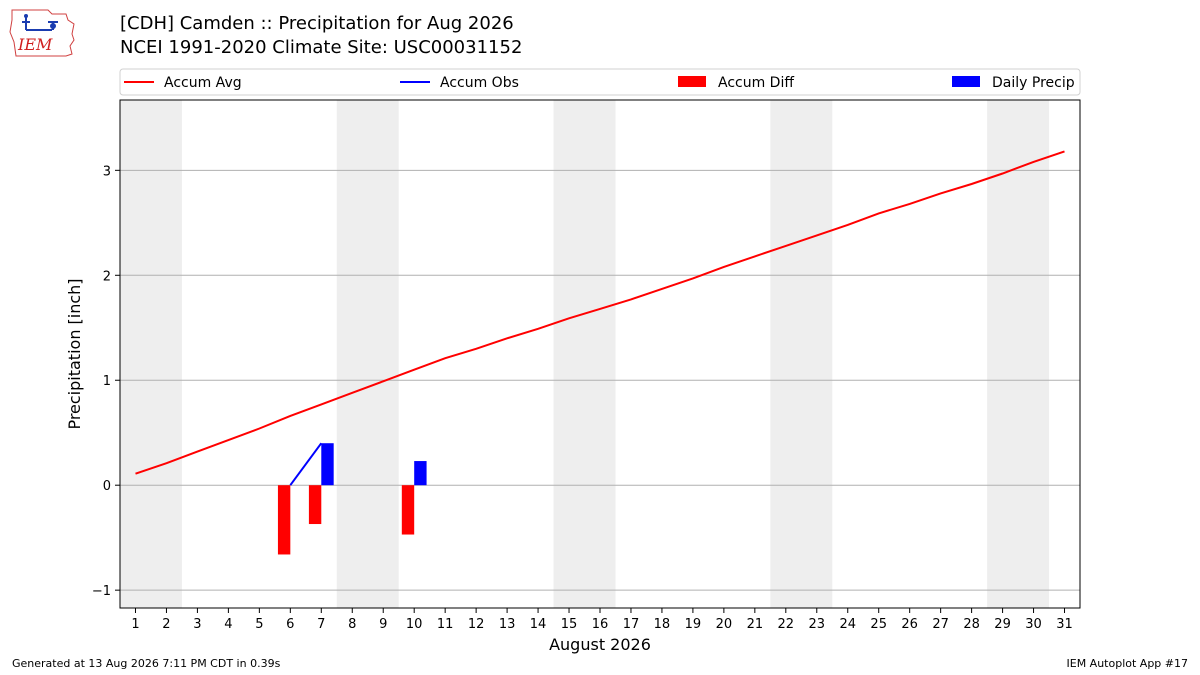 The height and width of the screenshot is (675, 1200). Describe the element at coordinates (569, 624) in the screenshot. I see `x-tick-label: 15` at that location.